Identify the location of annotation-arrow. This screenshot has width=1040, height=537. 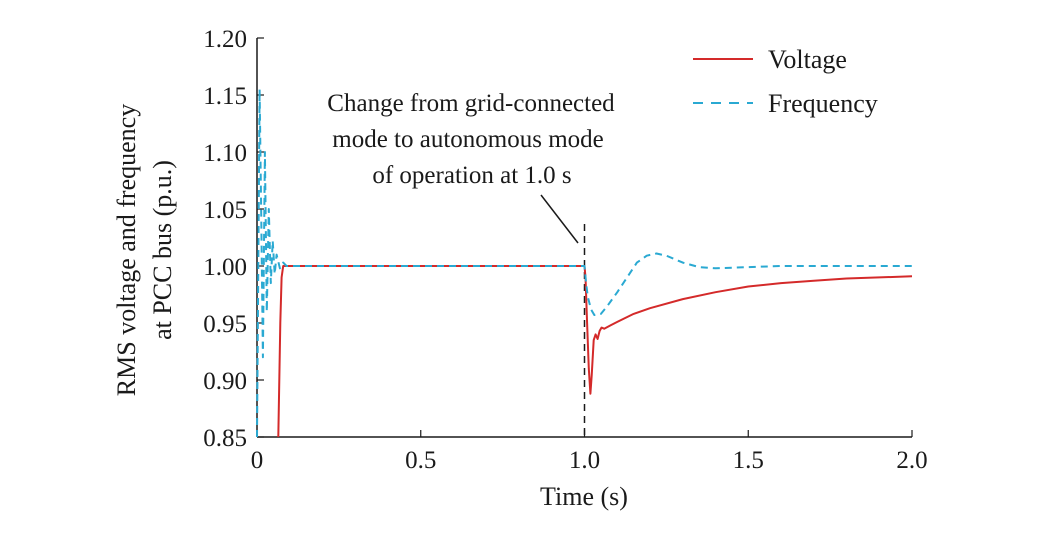
(559, 219).